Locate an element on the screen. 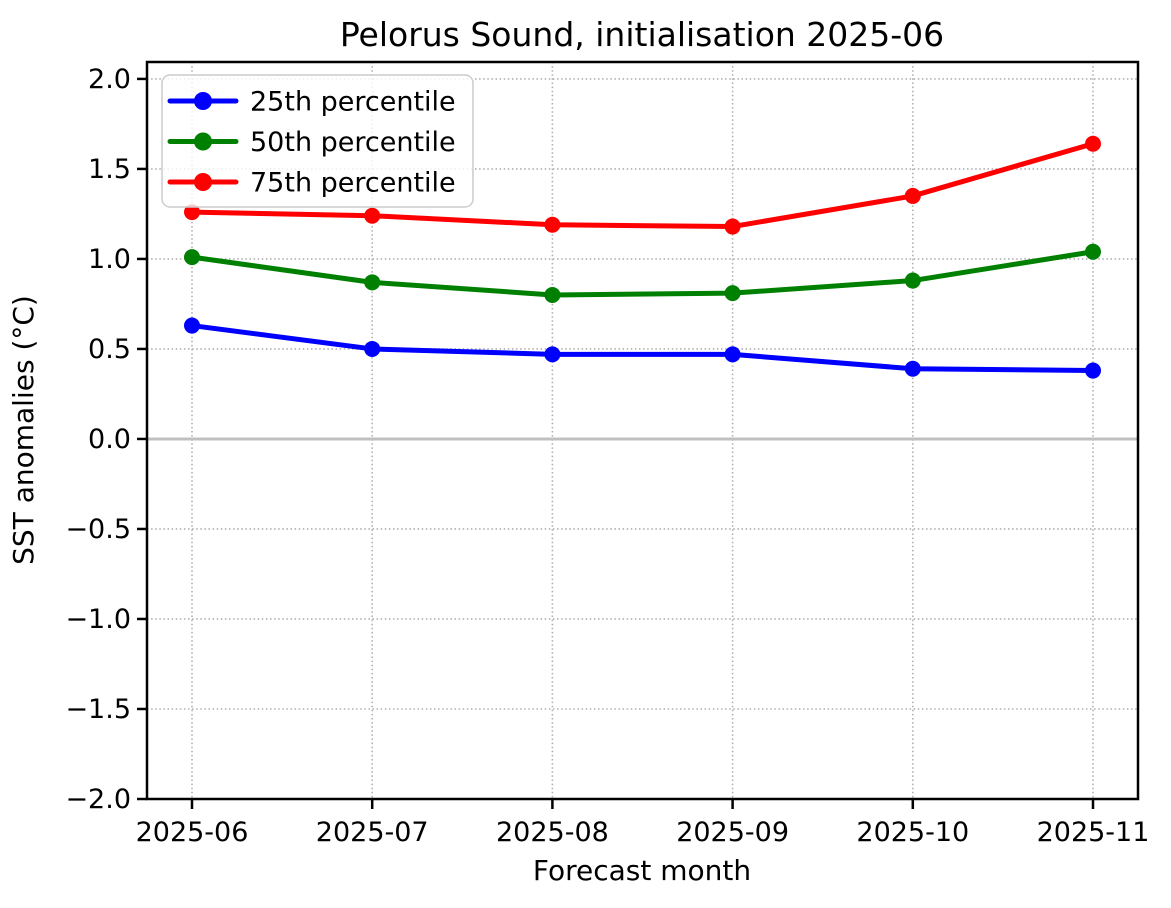 This screenshot has height=908, width=1171. y-tick-label: −2.0 is located at coordinates (98, 799).